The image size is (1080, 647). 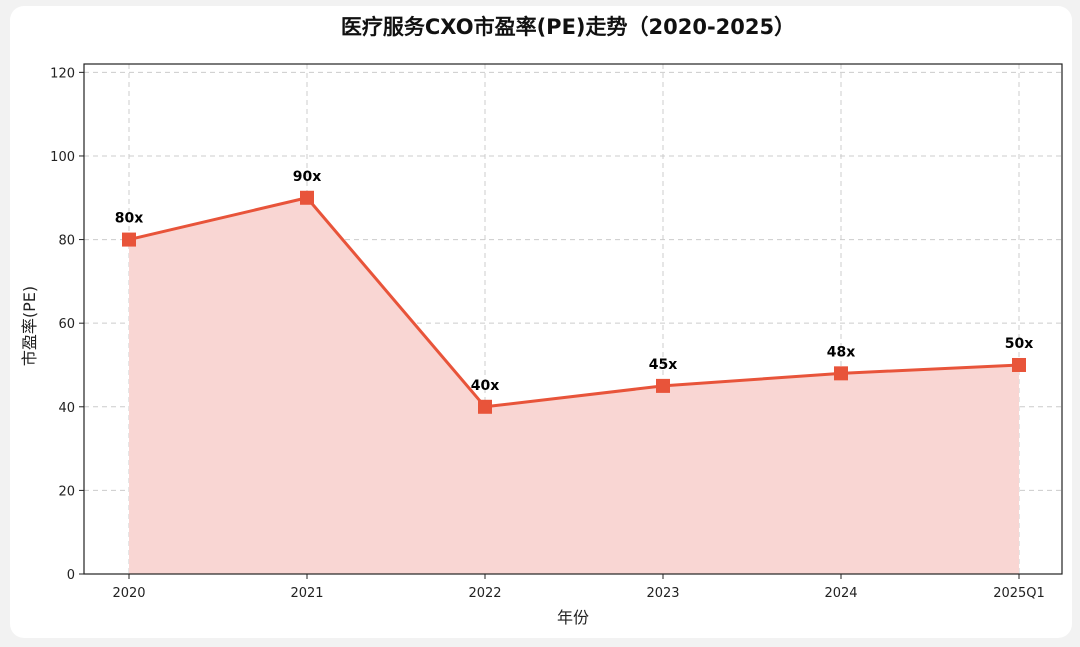 I want to click on data-label: 80x, so click(x=129, y=219).